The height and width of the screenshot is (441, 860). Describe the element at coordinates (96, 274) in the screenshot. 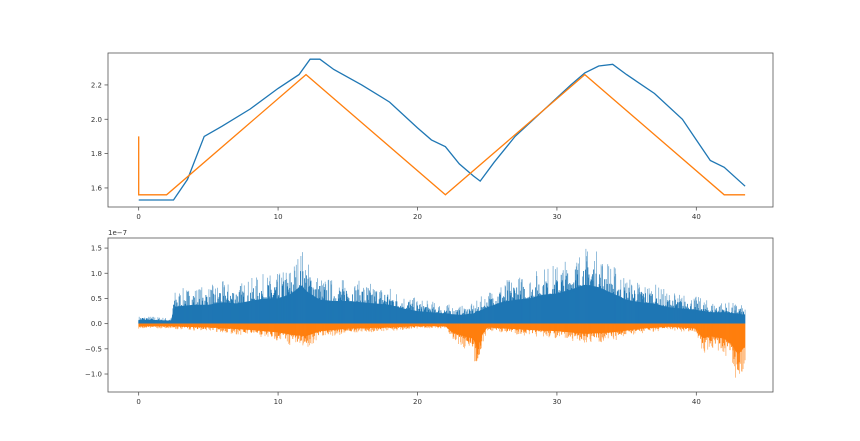

I see `y-tick-label: 1.0` at that location.